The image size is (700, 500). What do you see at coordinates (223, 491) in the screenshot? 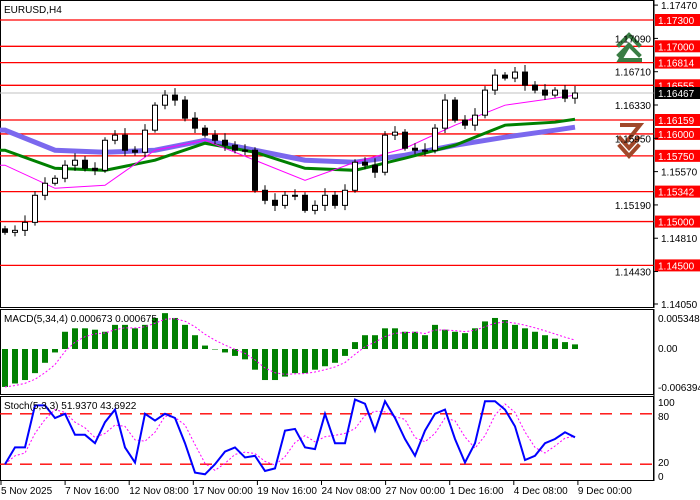
I see `time-tick-label: 17 Nov 00:00` at bounding box center [223, 491].